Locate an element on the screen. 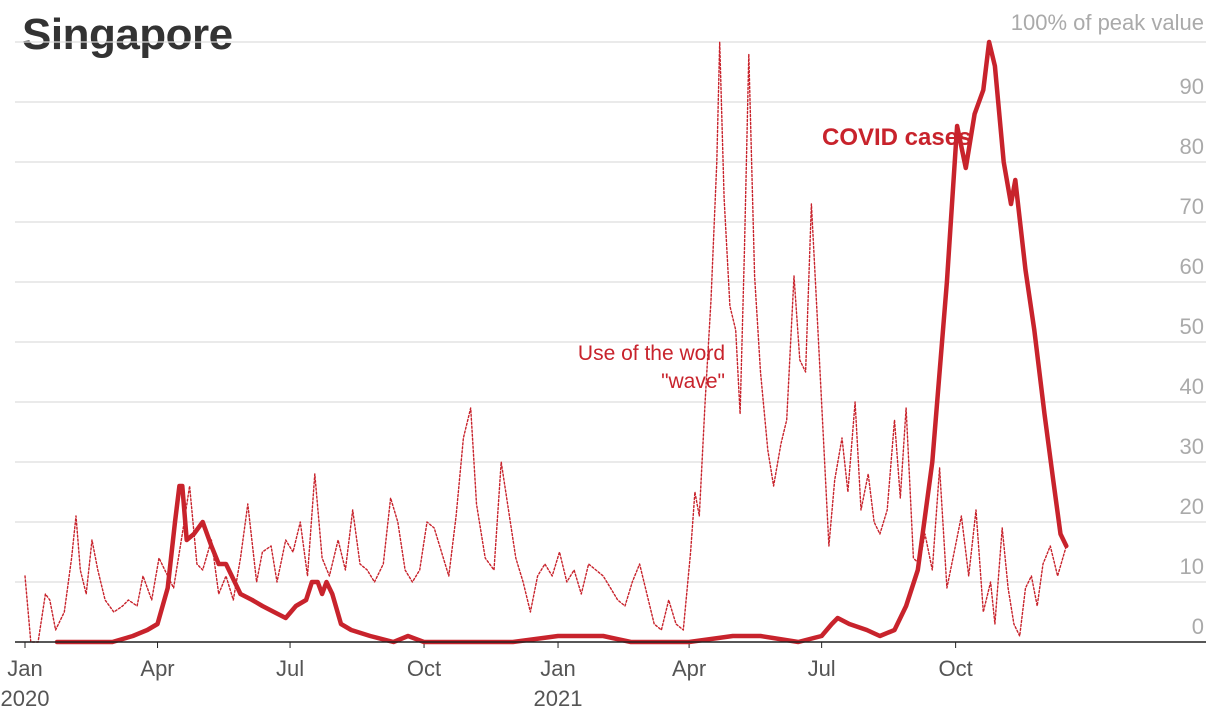 This screenshot has width=1220, height=722. y-tick-label: 50 is located at coordinates (1192, 326).